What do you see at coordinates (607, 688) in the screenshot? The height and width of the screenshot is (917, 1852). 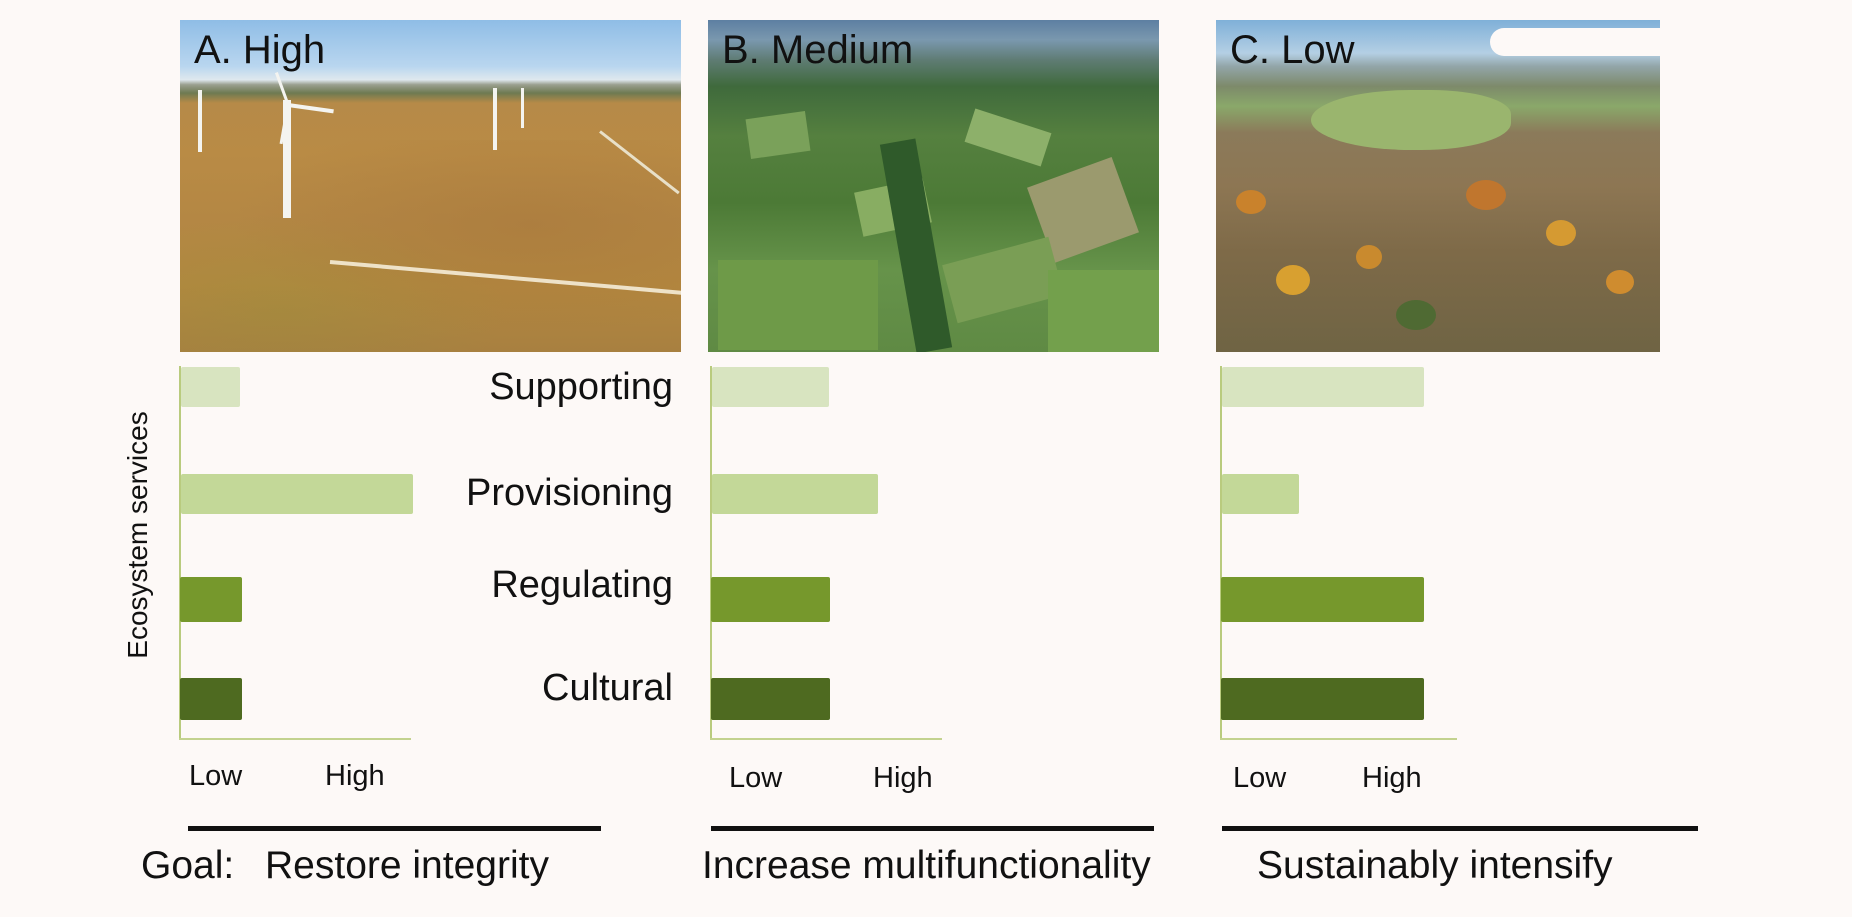 I see `category-label-cultural: Cultural` at bounding box center [607, 688].